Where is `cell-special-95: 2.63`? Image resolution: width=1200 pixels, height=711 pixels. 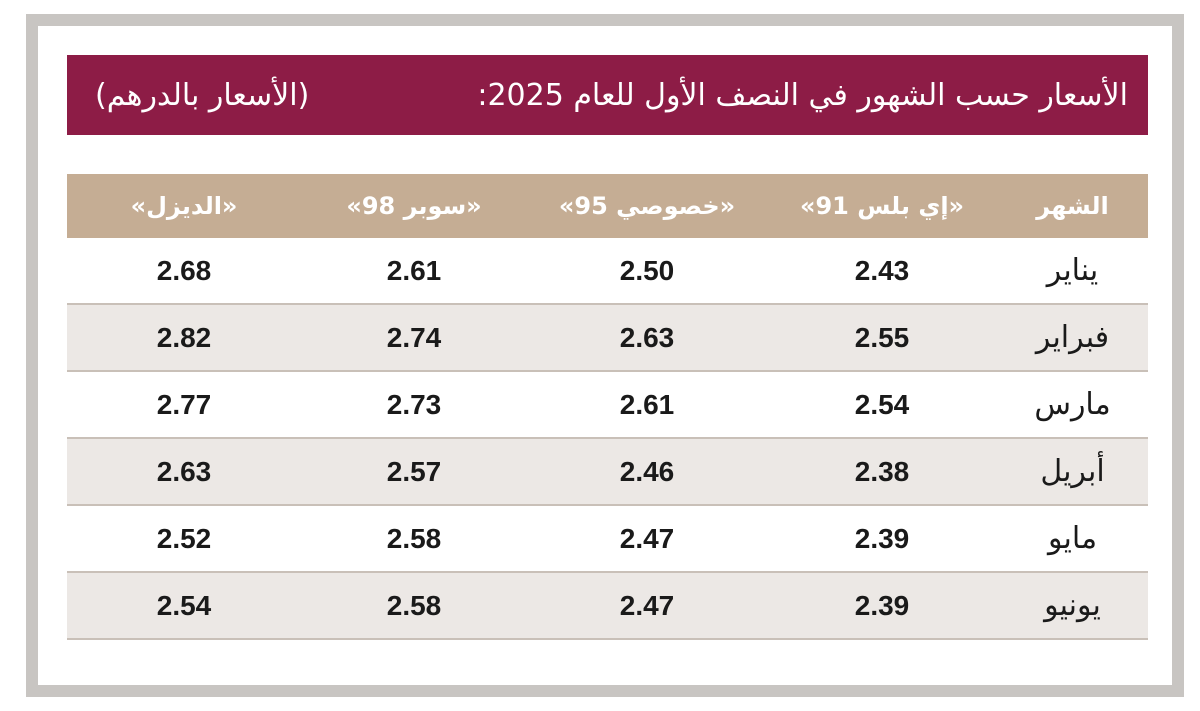 cell-special-95: 2.63 is located at coordinates (647, 338).